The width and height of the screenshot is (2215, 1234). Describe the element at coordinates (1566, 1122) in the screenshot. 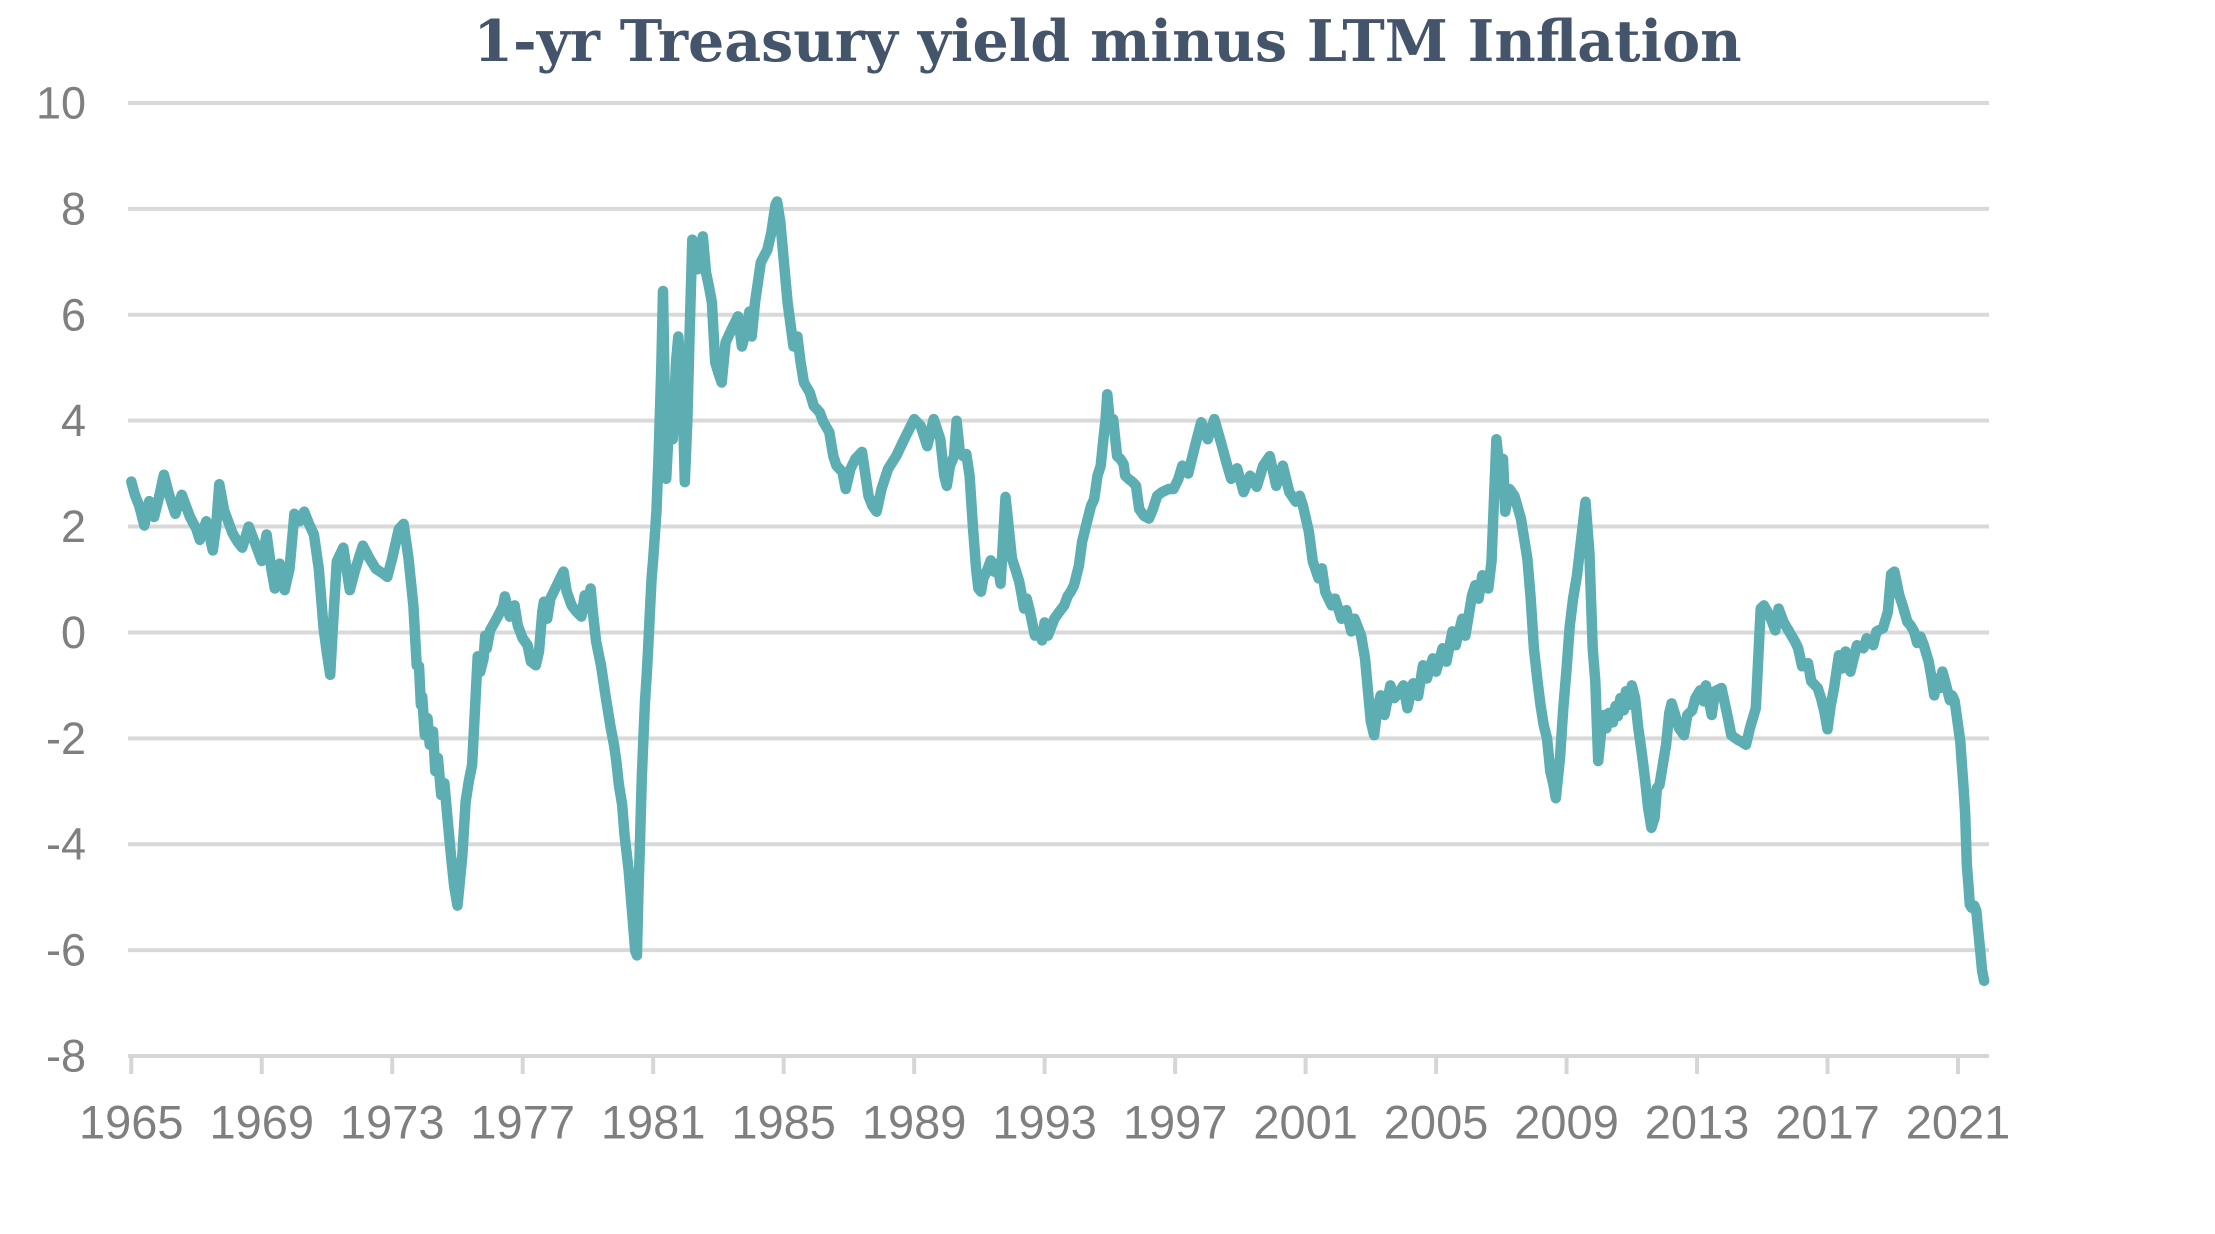

I see `x-tick-label: 2009` at that location.